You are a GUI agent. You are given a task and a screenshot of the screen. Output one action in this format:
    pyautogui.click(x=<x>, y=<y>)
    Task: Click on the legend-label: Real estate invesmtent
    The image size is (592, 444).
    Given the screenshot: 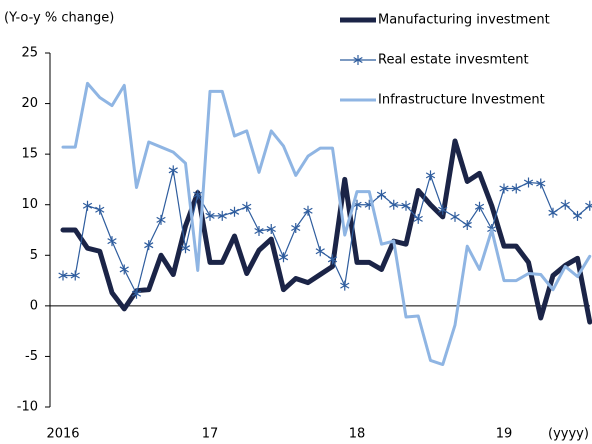 What is the action you would take?
    pyautogui.click(x=453, y=60)
    